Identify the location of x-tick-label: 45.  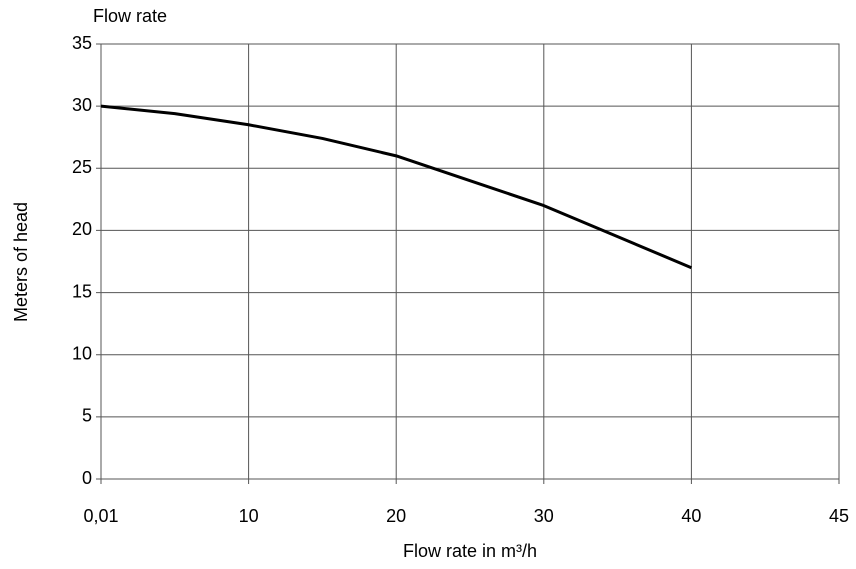
(839, 516).